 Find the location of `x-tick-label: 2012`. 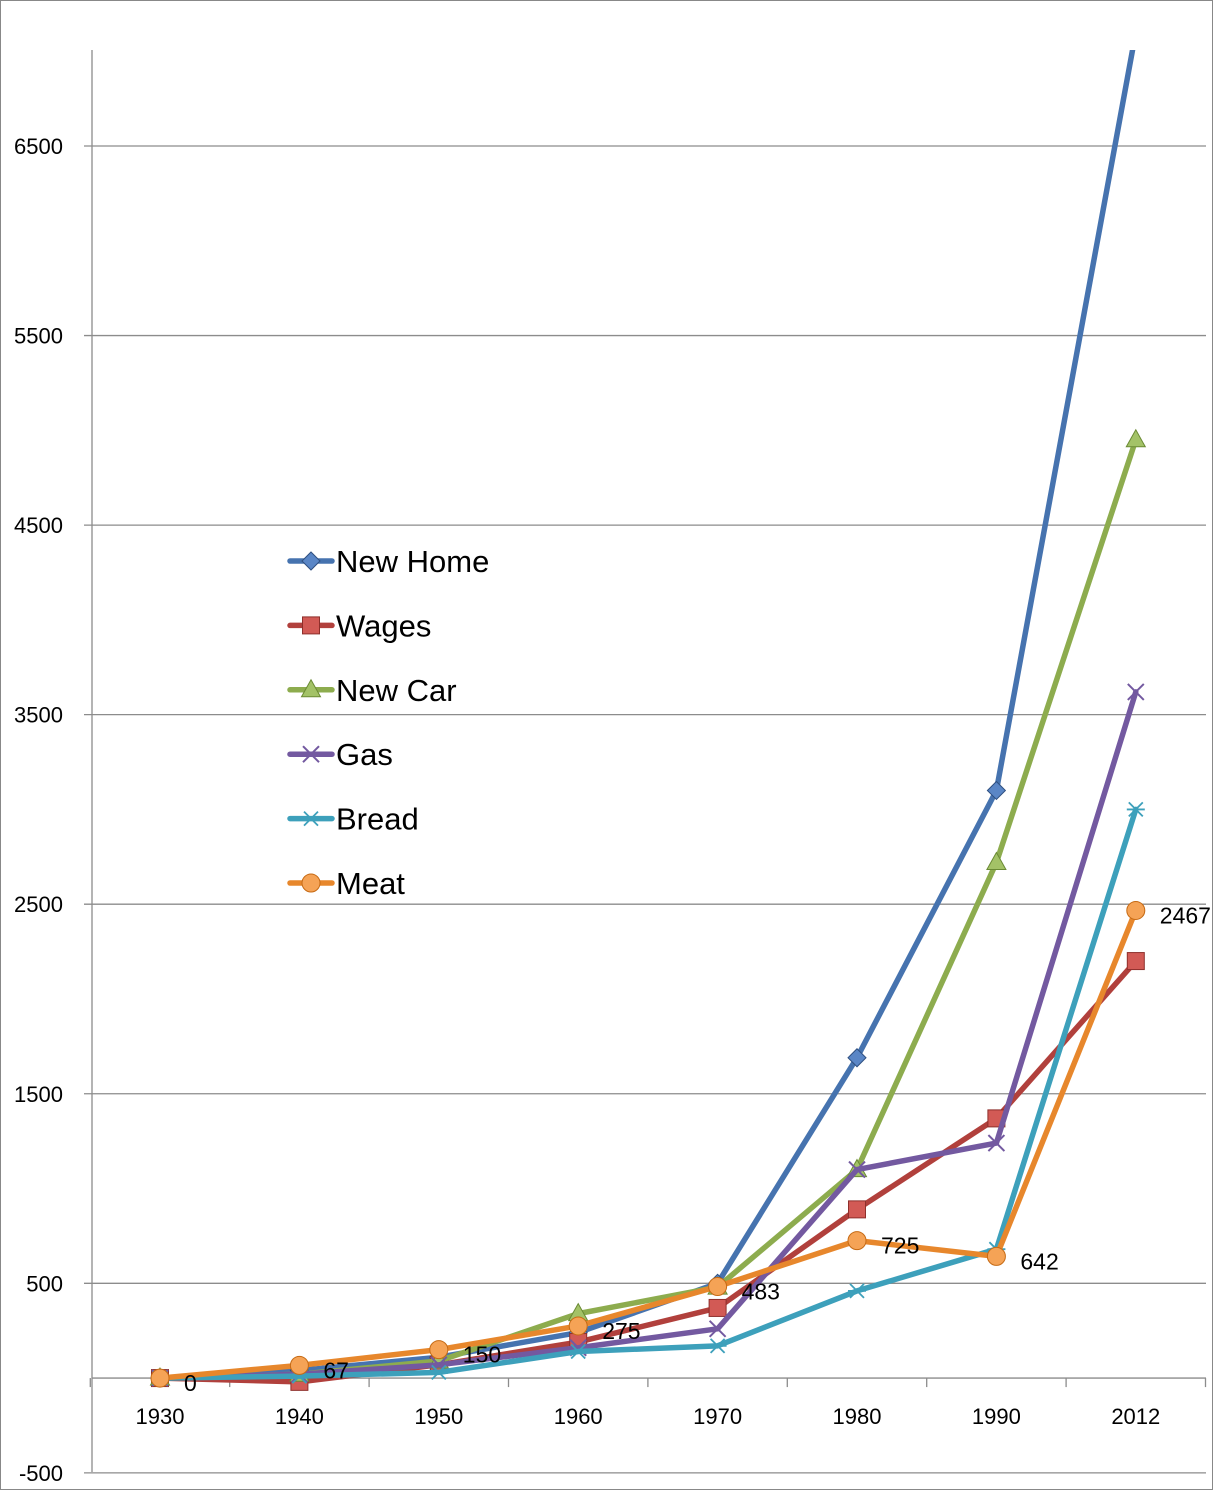

x-tick-label: 2012 is located at coordinates (1135, 1416).